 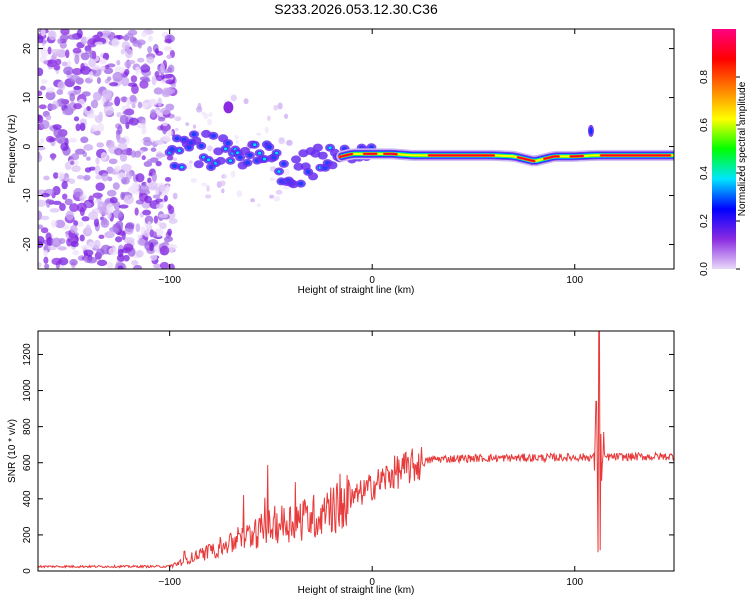 I want to click on colorbar-tick-label: 0.6, so click(x=704, y=125).